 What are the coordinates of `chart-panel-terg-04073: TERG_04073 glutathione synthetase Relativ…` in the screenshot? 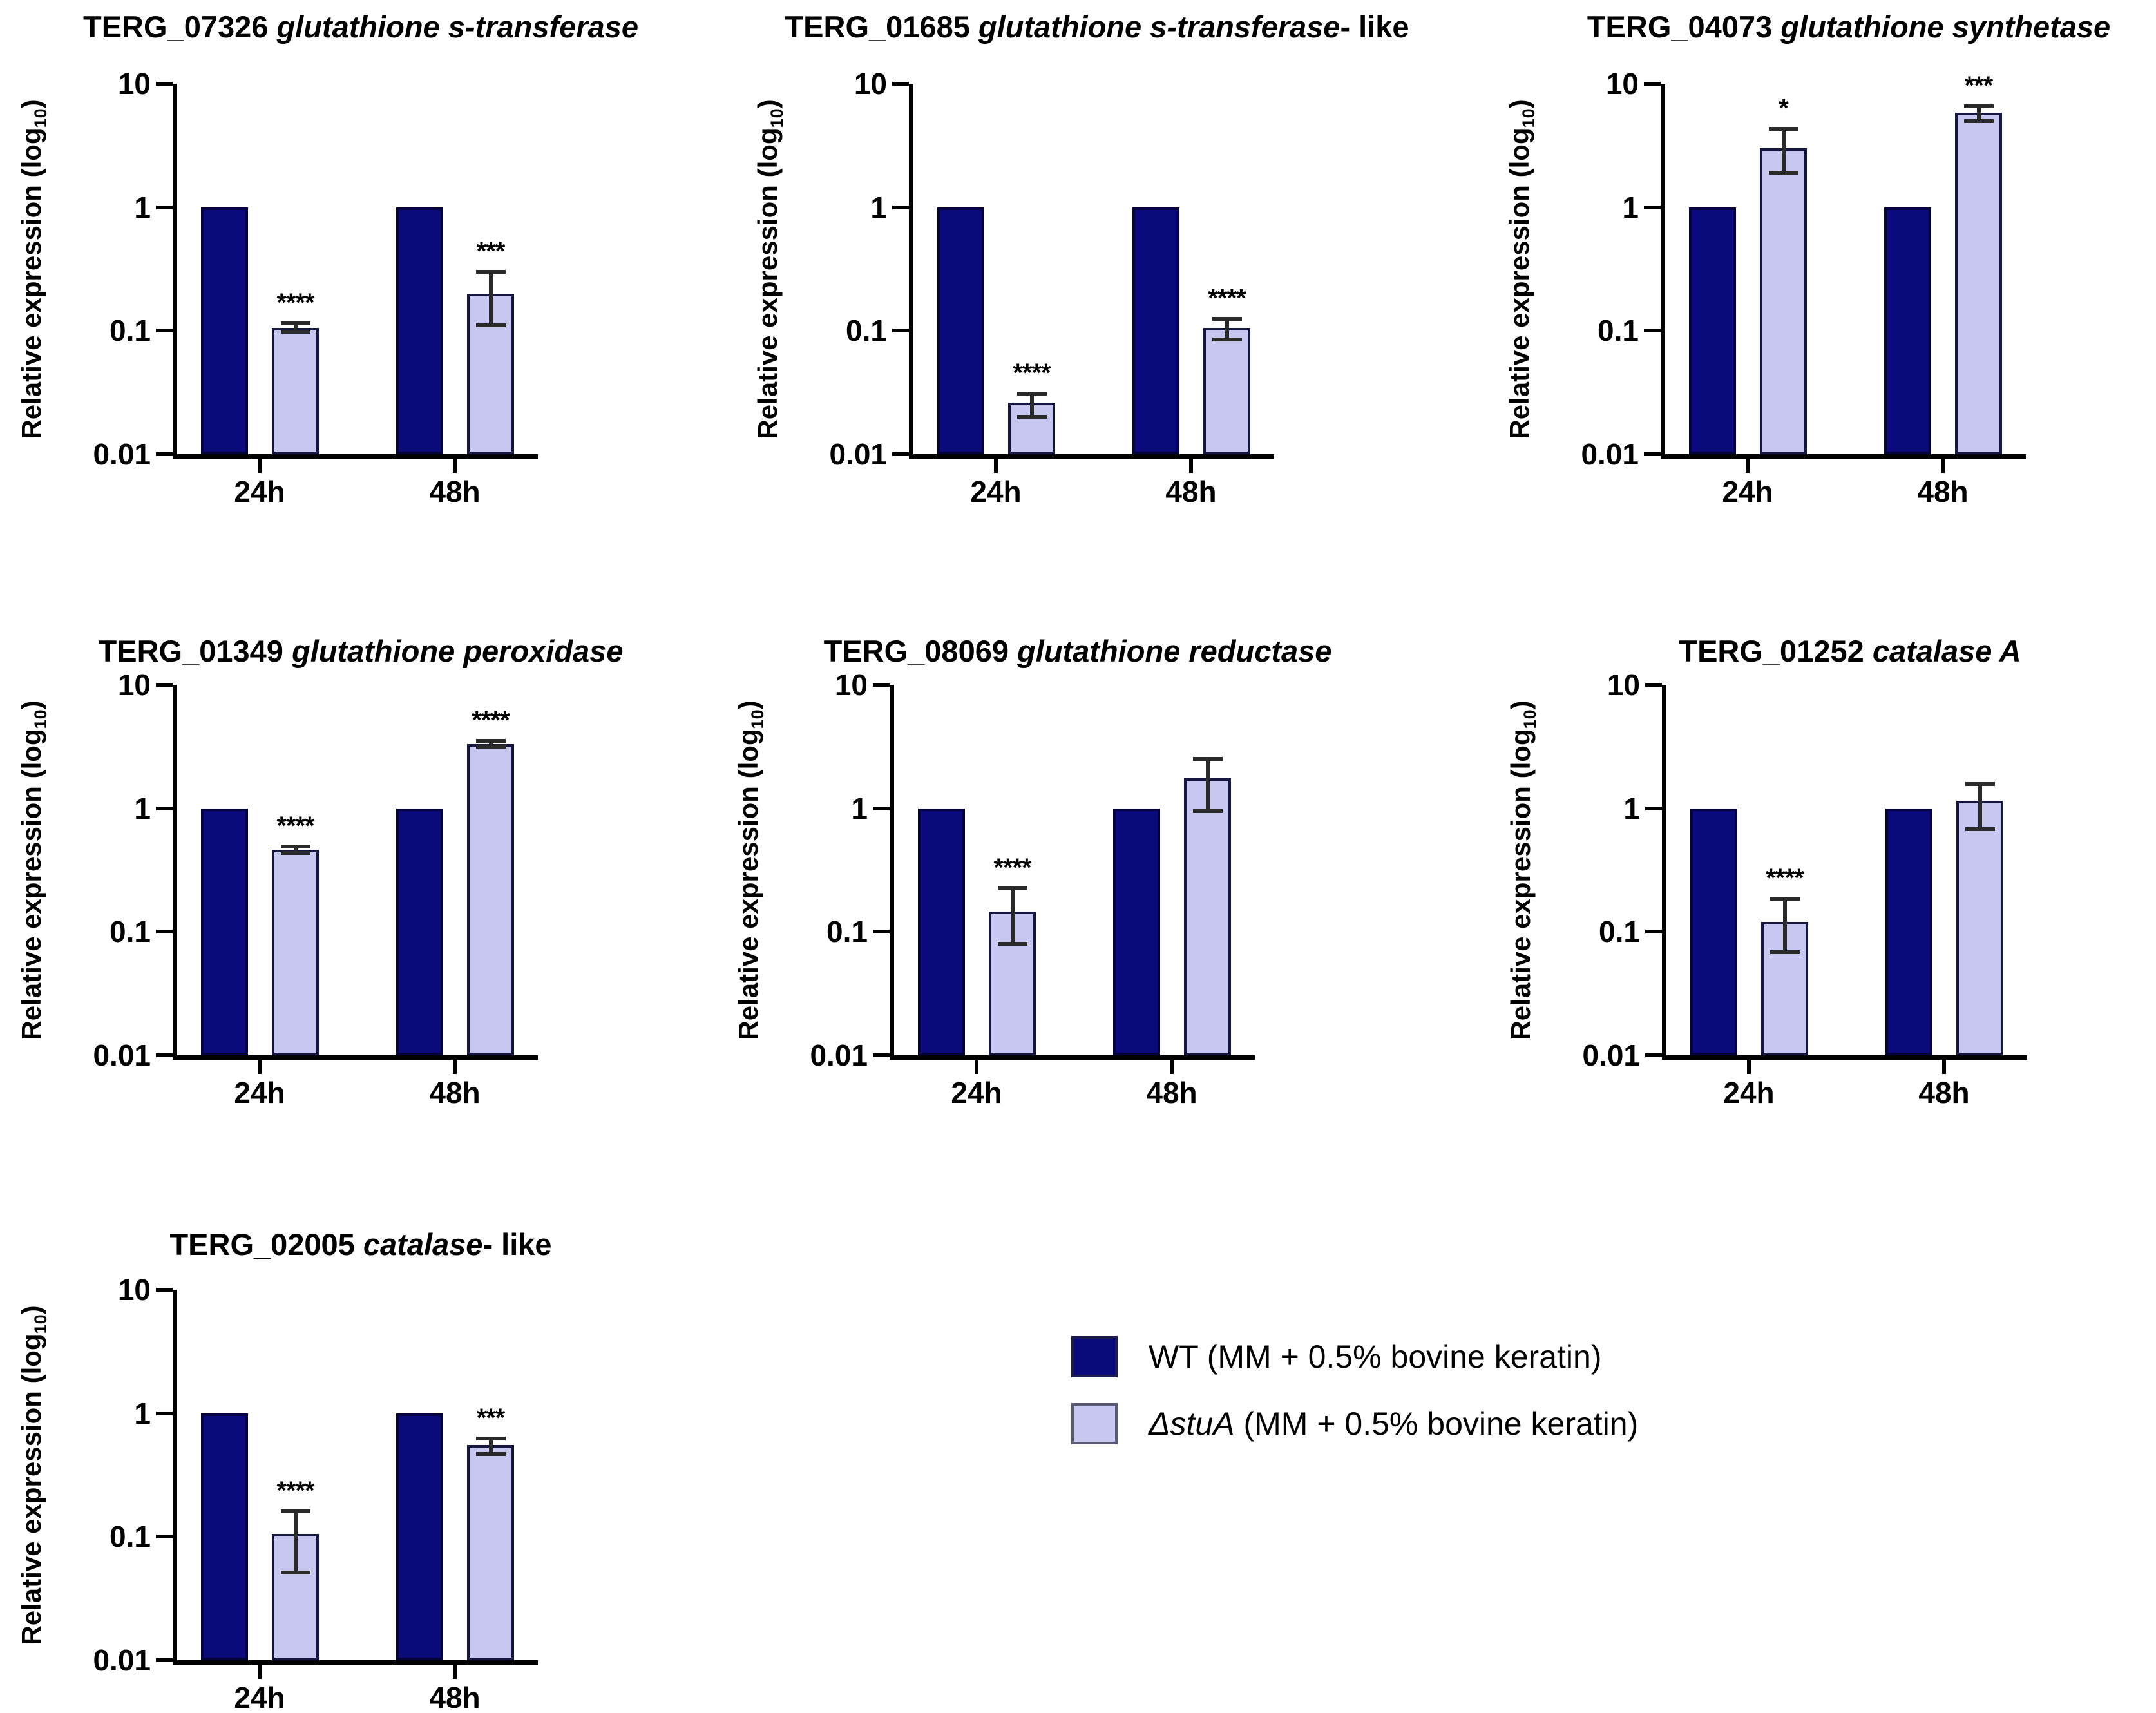 It's located at (1822, 268).